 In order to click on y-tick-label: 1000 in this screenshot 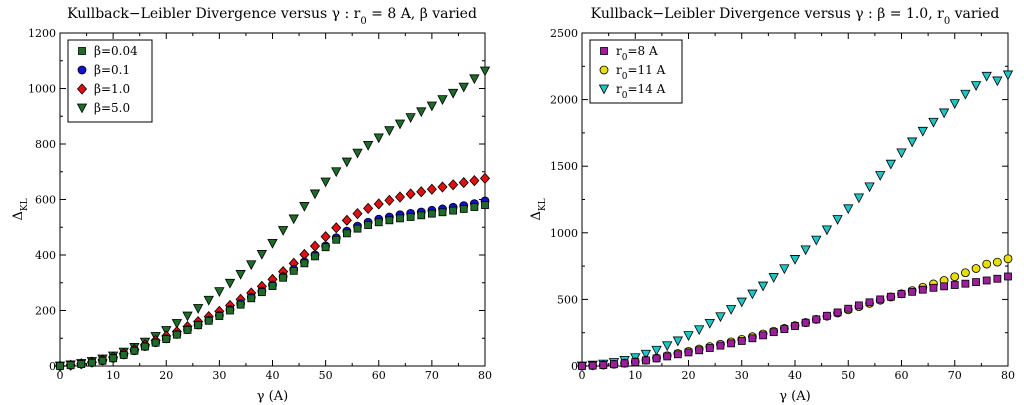, I will do `click(564, 233)`.